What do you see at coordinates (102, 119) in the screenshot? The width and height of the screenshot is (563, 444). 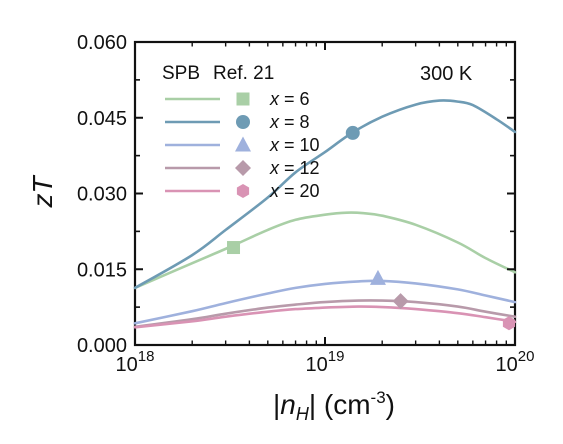 I see `y-tick-label: 0.045` at bounding box center [102, 119].